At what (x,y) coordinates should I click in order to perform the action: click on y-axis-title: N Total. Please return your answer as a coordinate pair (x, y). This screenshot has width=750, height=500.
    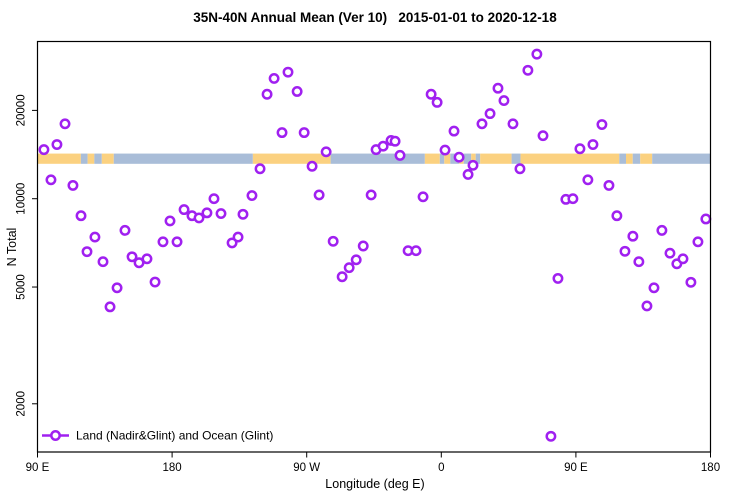
    Looking at the image, I should click on (12, 247).